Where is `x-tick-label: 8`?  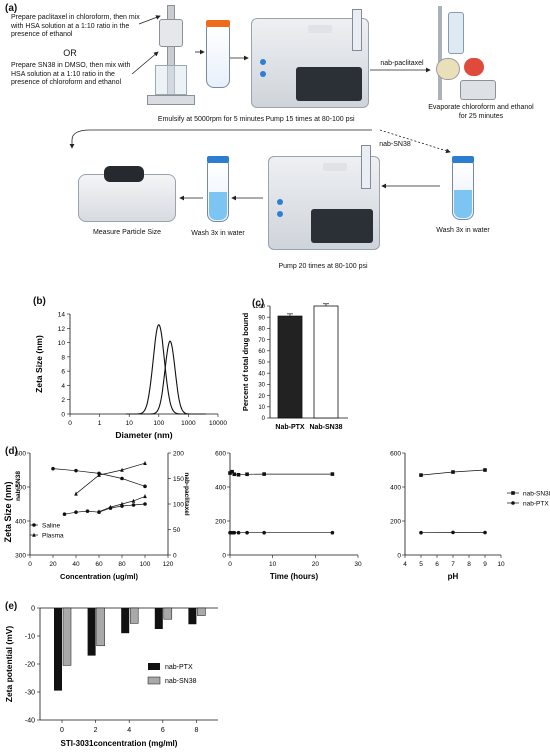
x-tick-label: 8 is located at coordinates (469, 564).